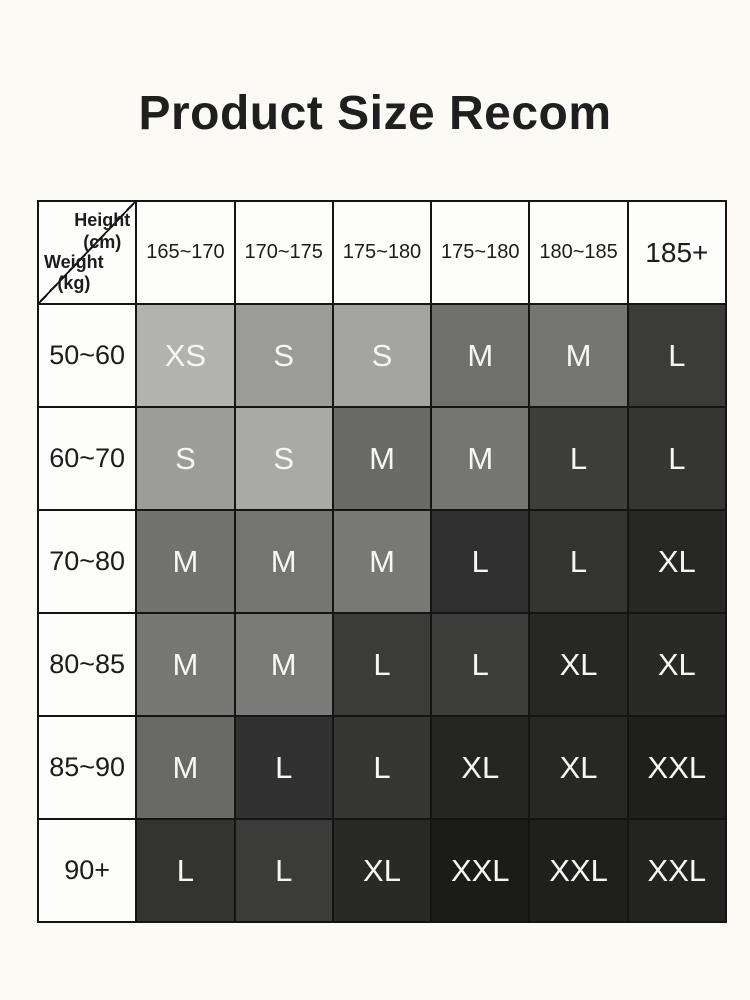  I want to click on table-row: 80~85 M M L L XL XL, so click(382, 664).